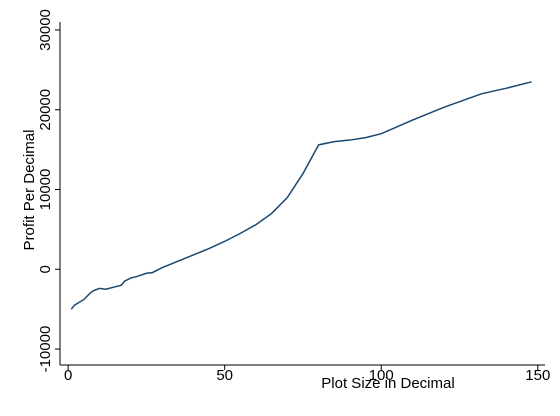  I want to click on x-tick-label: 0, so click(68, 375).